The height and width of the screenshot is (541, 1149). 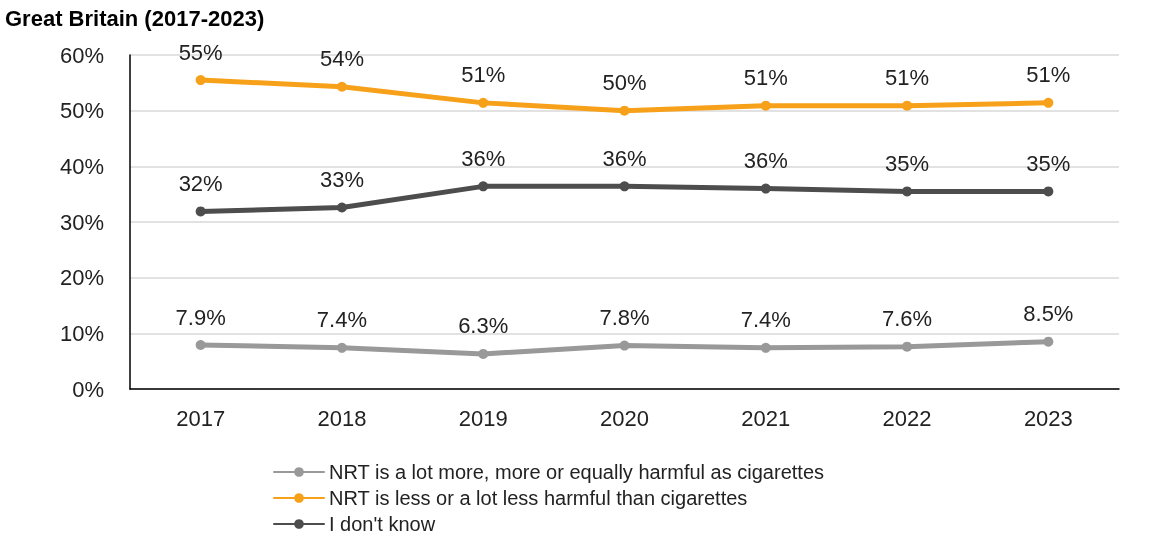 What do you see at coordinates (907, 418) in the screenshot?
I see `x-tick-label: 2022` at bounding box center [907, 418].